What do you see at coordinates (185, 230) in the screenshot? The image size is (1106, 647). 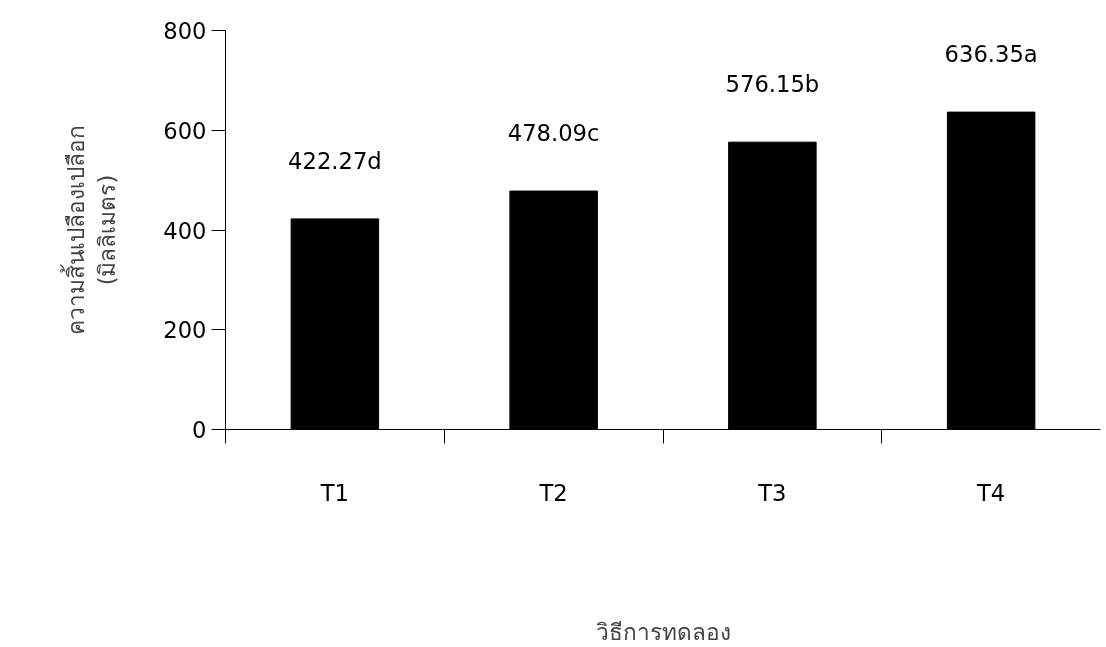 I see `y-tick-label: 400` at bounding box center [185, 230].